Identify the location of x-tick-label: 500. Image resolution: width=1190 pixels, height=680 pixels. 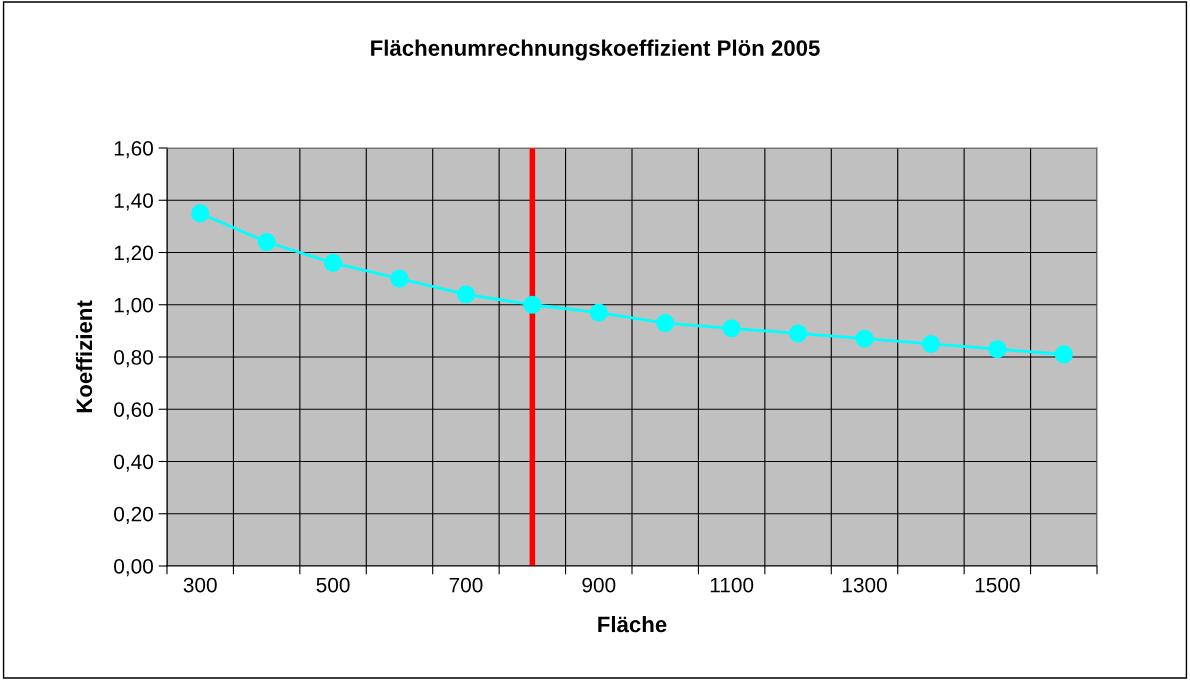
(333, 585).